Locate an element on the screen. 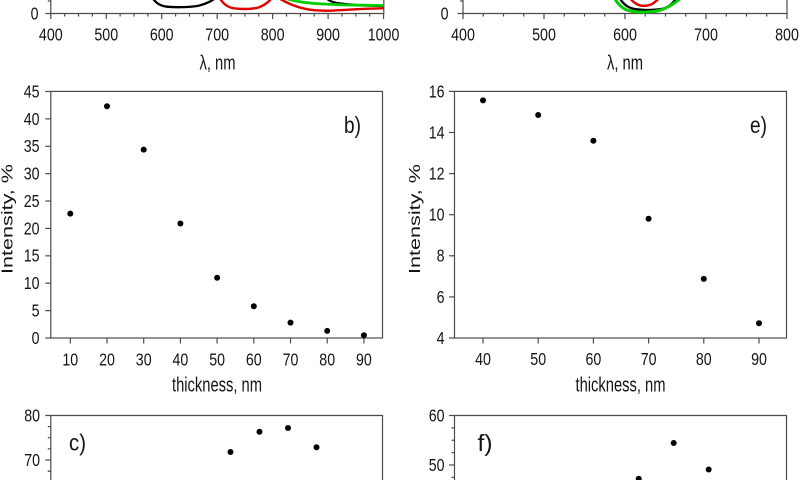 This screenshot has width=800, height=485. svg-text: f) is located at coordinates (485, 443).